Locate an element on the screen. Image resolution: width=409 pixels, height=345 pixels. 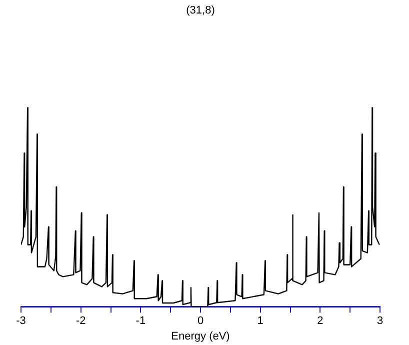
x-axis-title: Energy (eV) is located at coordinates (200, 336).